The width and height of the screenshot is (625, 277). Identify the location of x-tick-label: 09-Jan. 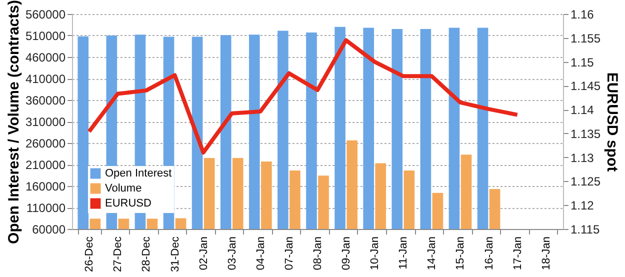
(346, 253).